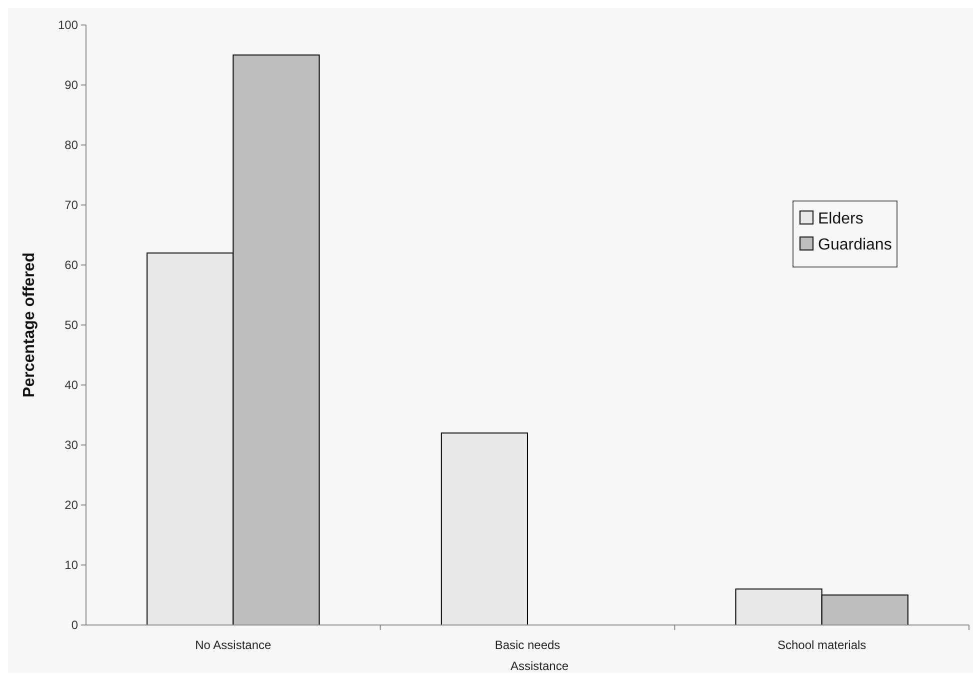 The image size is (973, 679). I want to click on y-tick-label: 50, so click(71, 325).